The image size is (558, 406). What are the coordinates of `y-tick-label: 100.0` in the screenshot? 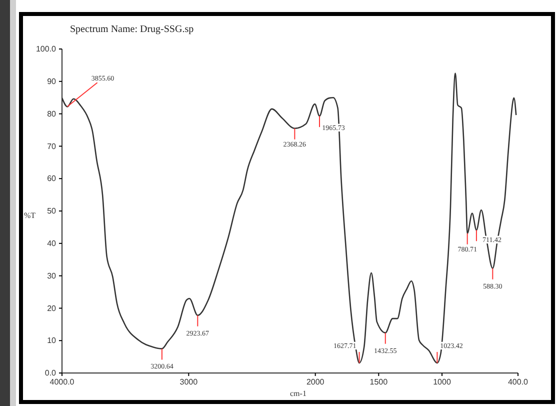 It's located at (46, 49).